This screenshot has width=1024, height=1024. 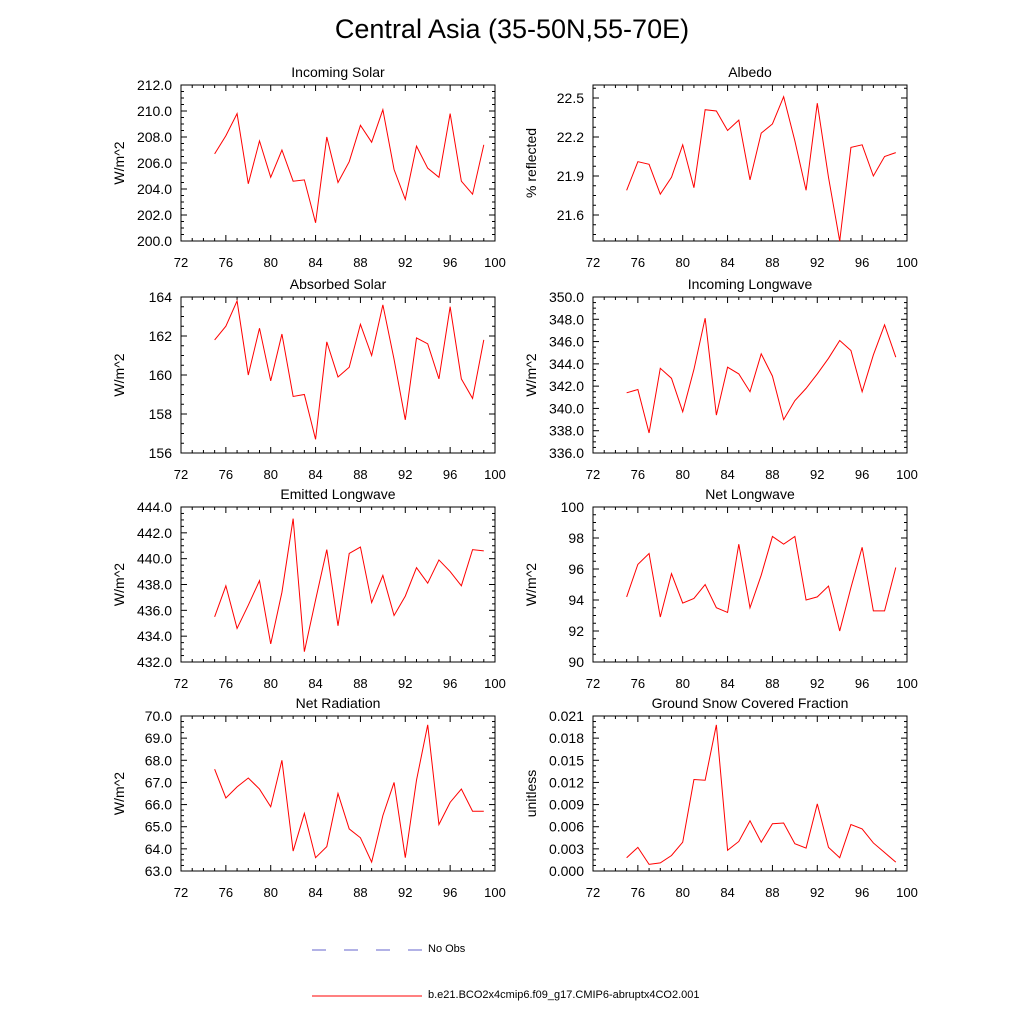 What do you see at coordinates (750, 72) in the screenshot?
I see `panel-title: Albedo` at bounding box center [750, 72].